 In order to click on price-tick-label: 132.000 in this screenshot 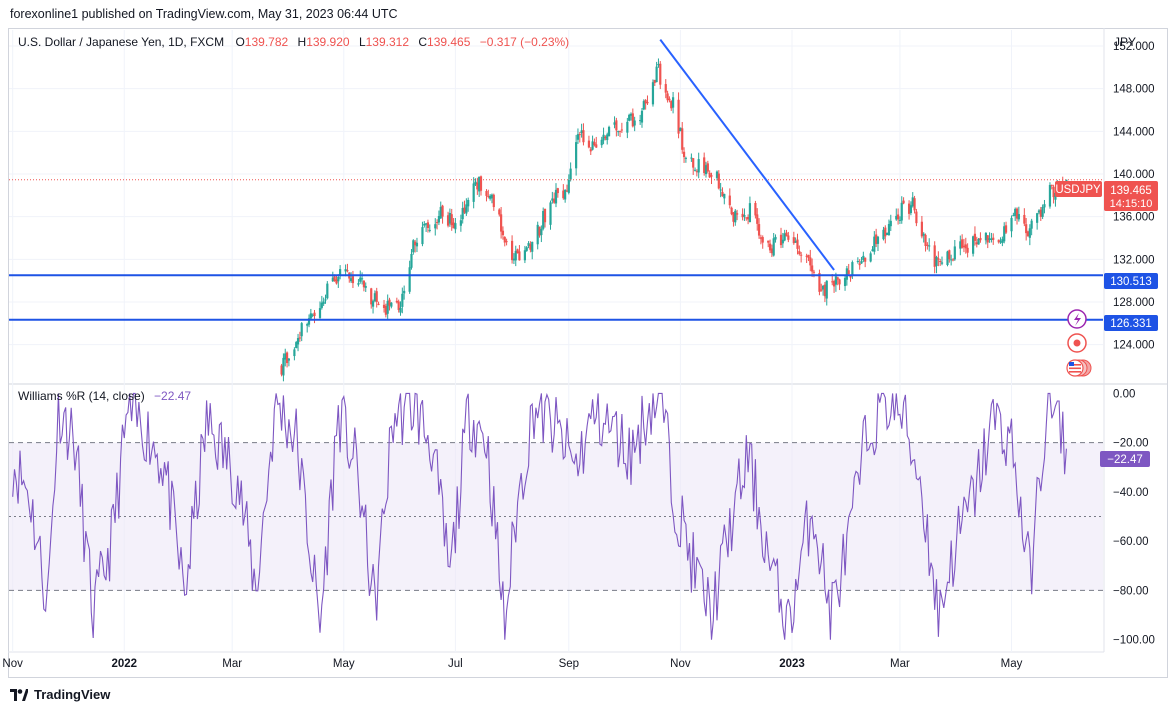, I will do `click(1134, 260)`.